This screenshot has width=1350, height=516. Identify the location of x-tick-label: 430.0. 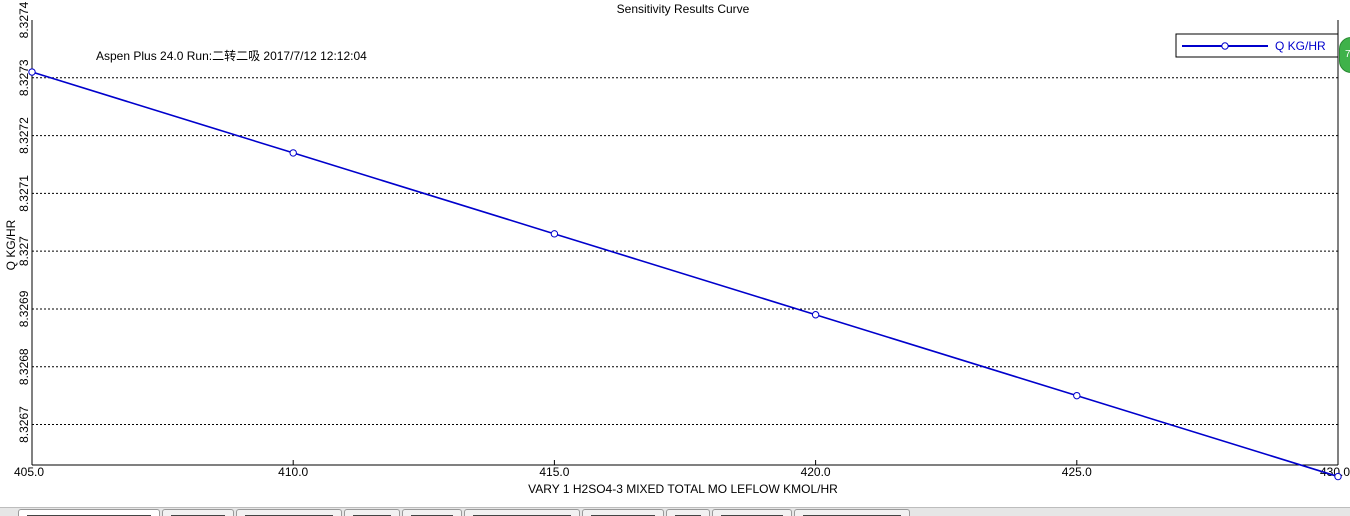
(1335, 472).